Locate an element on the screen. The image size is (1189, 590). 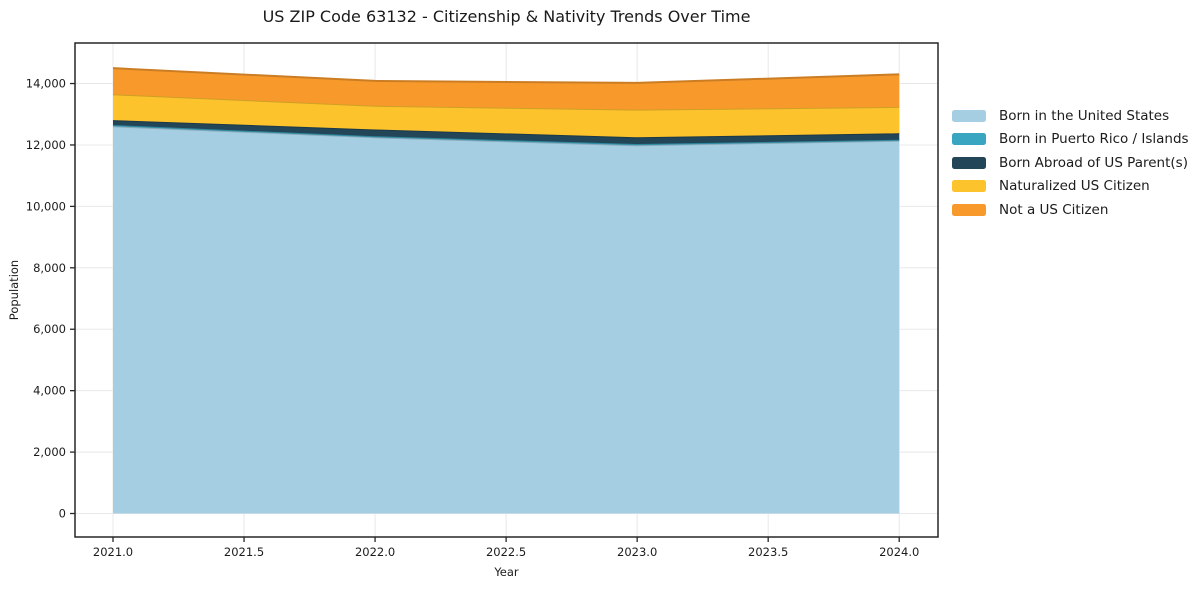
legend-item-naturalized-us-citizen: Naturalized US Citizen is located at coordinates (1070, 187).